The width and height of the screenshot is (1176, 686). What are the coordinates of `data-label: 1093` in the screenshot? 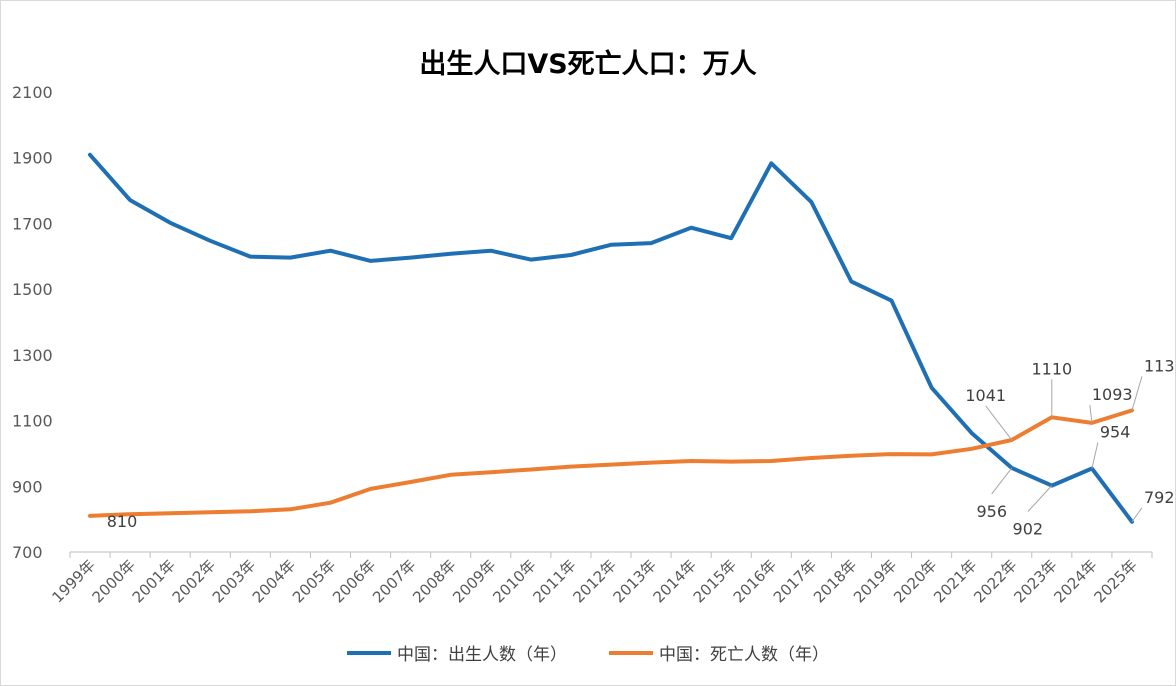 It's located at (1112, 394).